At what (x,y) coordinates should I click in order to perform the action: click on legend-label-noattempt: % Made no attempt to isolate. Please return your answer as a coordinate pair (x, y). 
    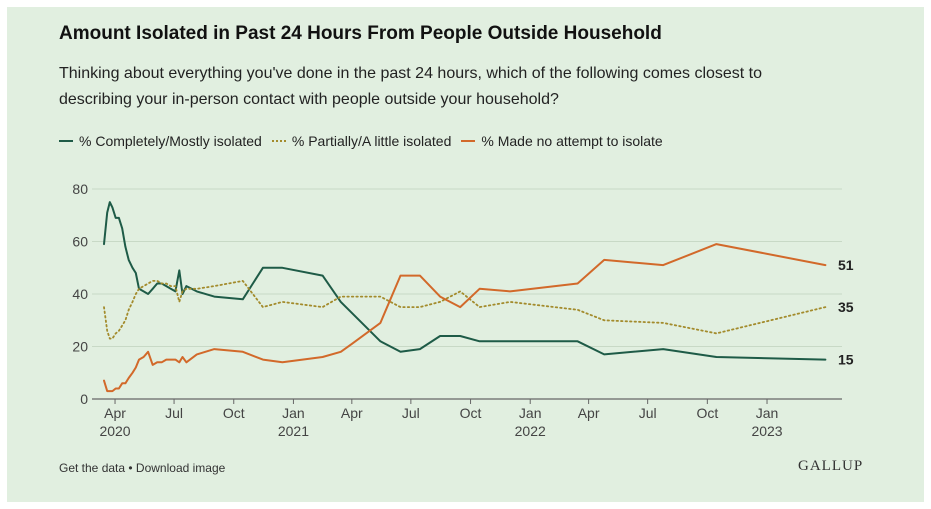
    Looking at the image, I should click on (572, 141).